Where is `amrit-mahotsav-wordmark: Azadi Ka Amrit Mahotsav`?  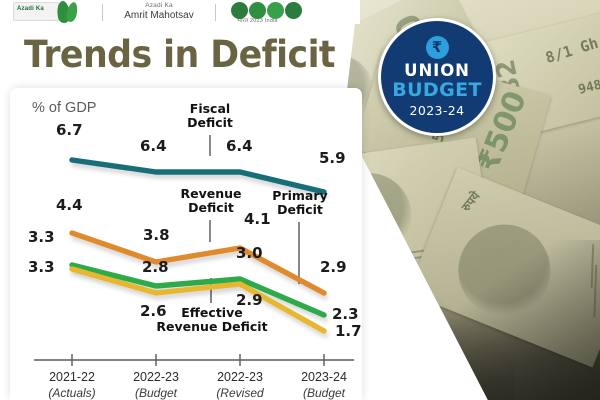 amrit-mahotsav-wordmark: Azadi Ka Amrit Mahotsav is located at coordinates (159, 12).